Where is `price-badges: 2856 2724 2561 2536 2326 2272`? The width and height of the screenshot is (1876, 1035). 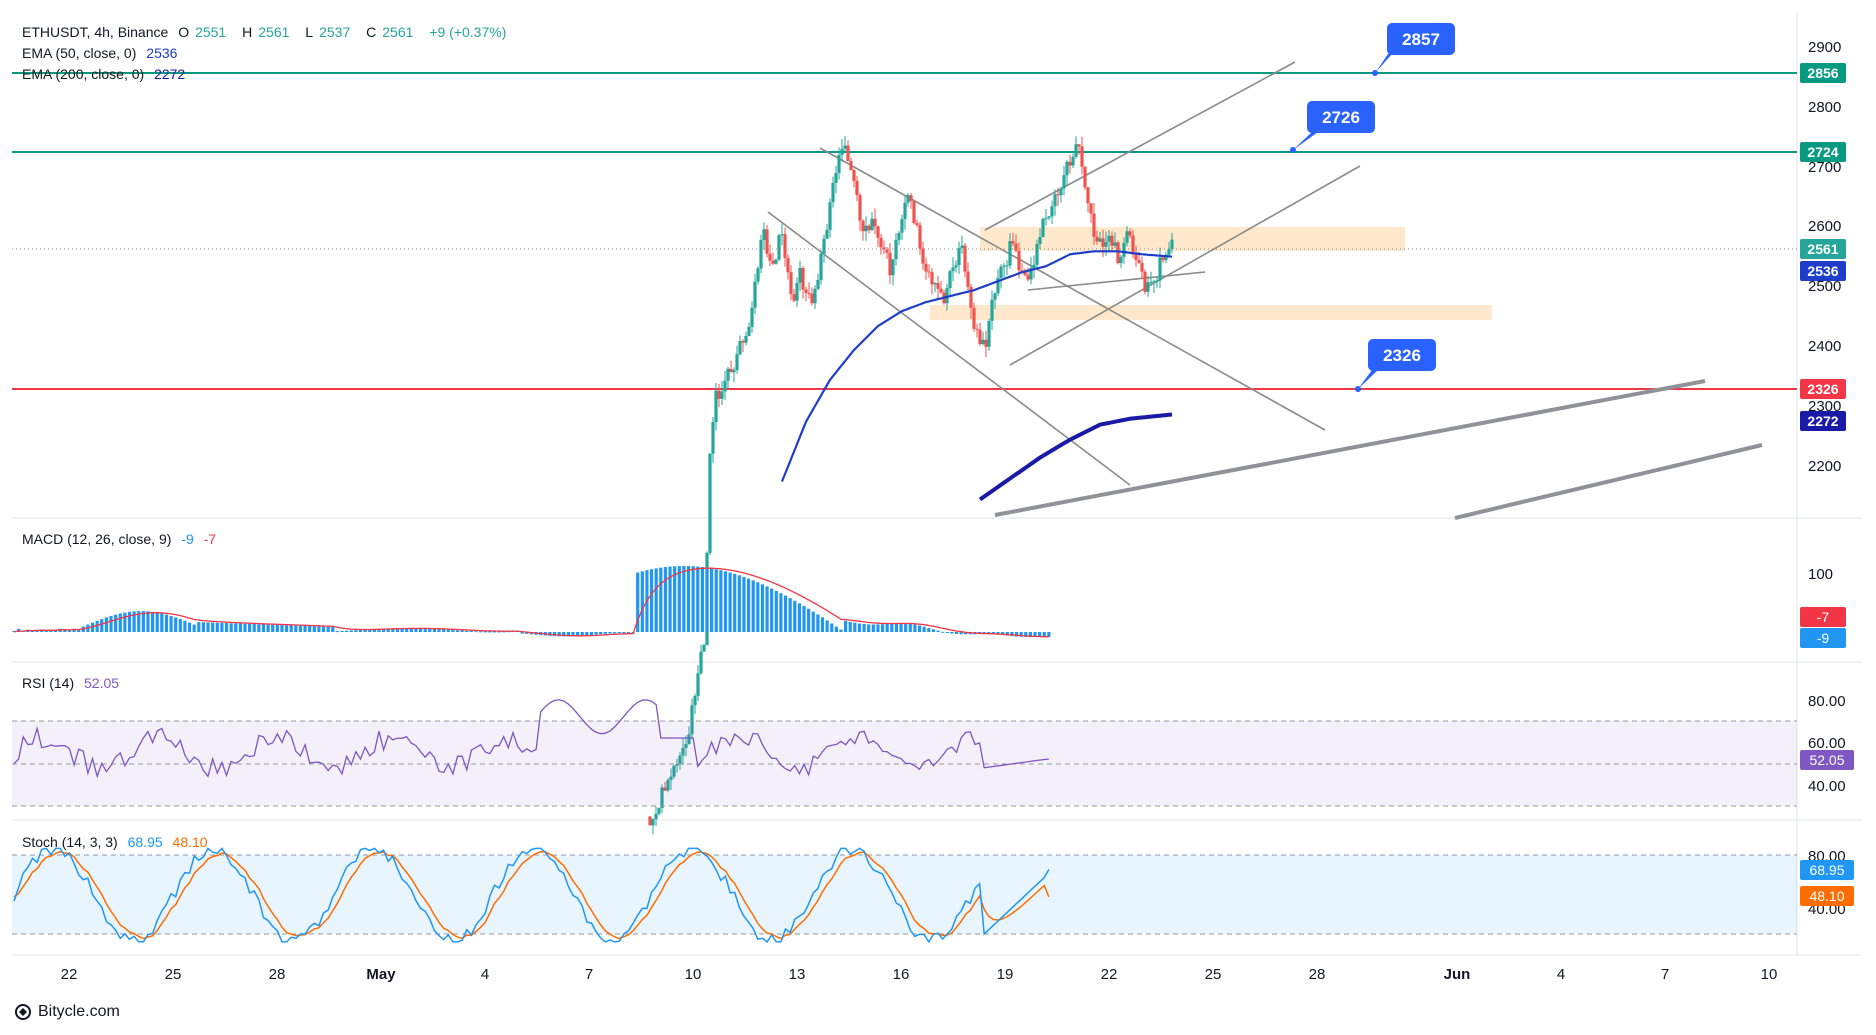
price-badges: 2856 2724 2561 2536 2326 2272 is located at coordinates (1823, 247).